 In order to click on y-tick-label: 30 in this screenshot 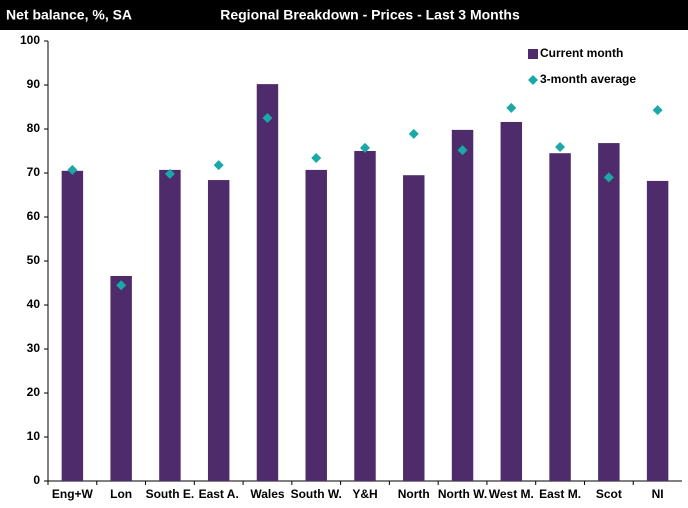, I will do `click(34, 348)`.